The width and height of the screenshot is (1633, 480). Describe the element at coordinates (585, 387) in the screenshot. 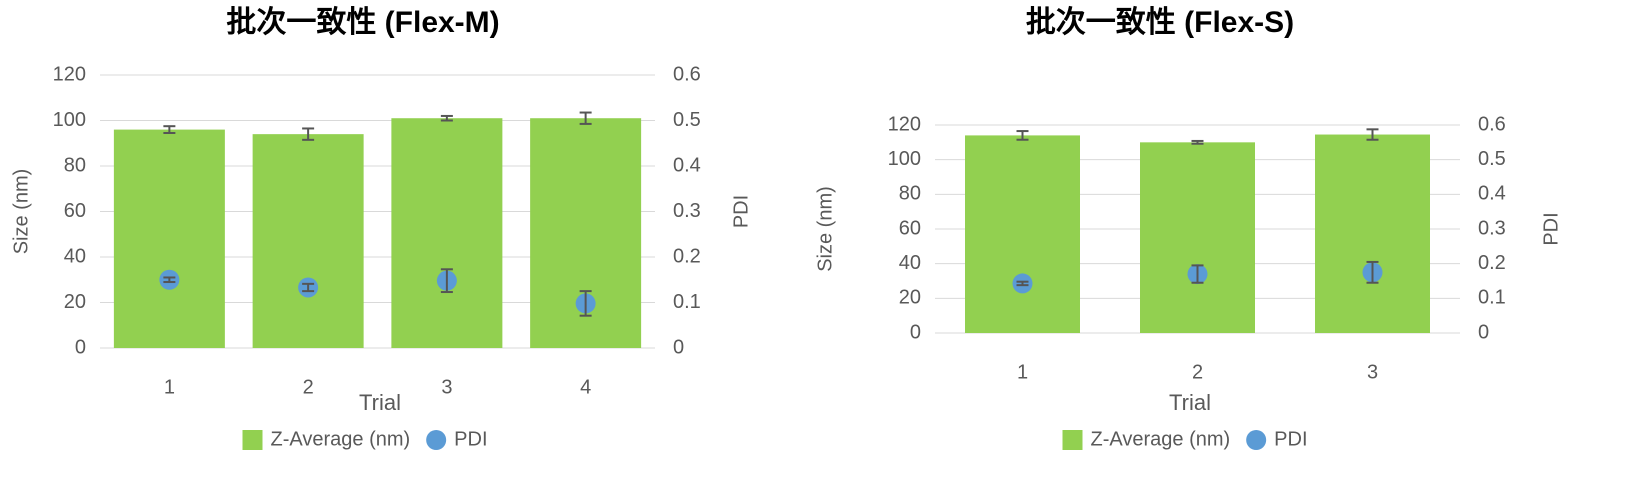

I see `x-tick-label: 4` at that location.